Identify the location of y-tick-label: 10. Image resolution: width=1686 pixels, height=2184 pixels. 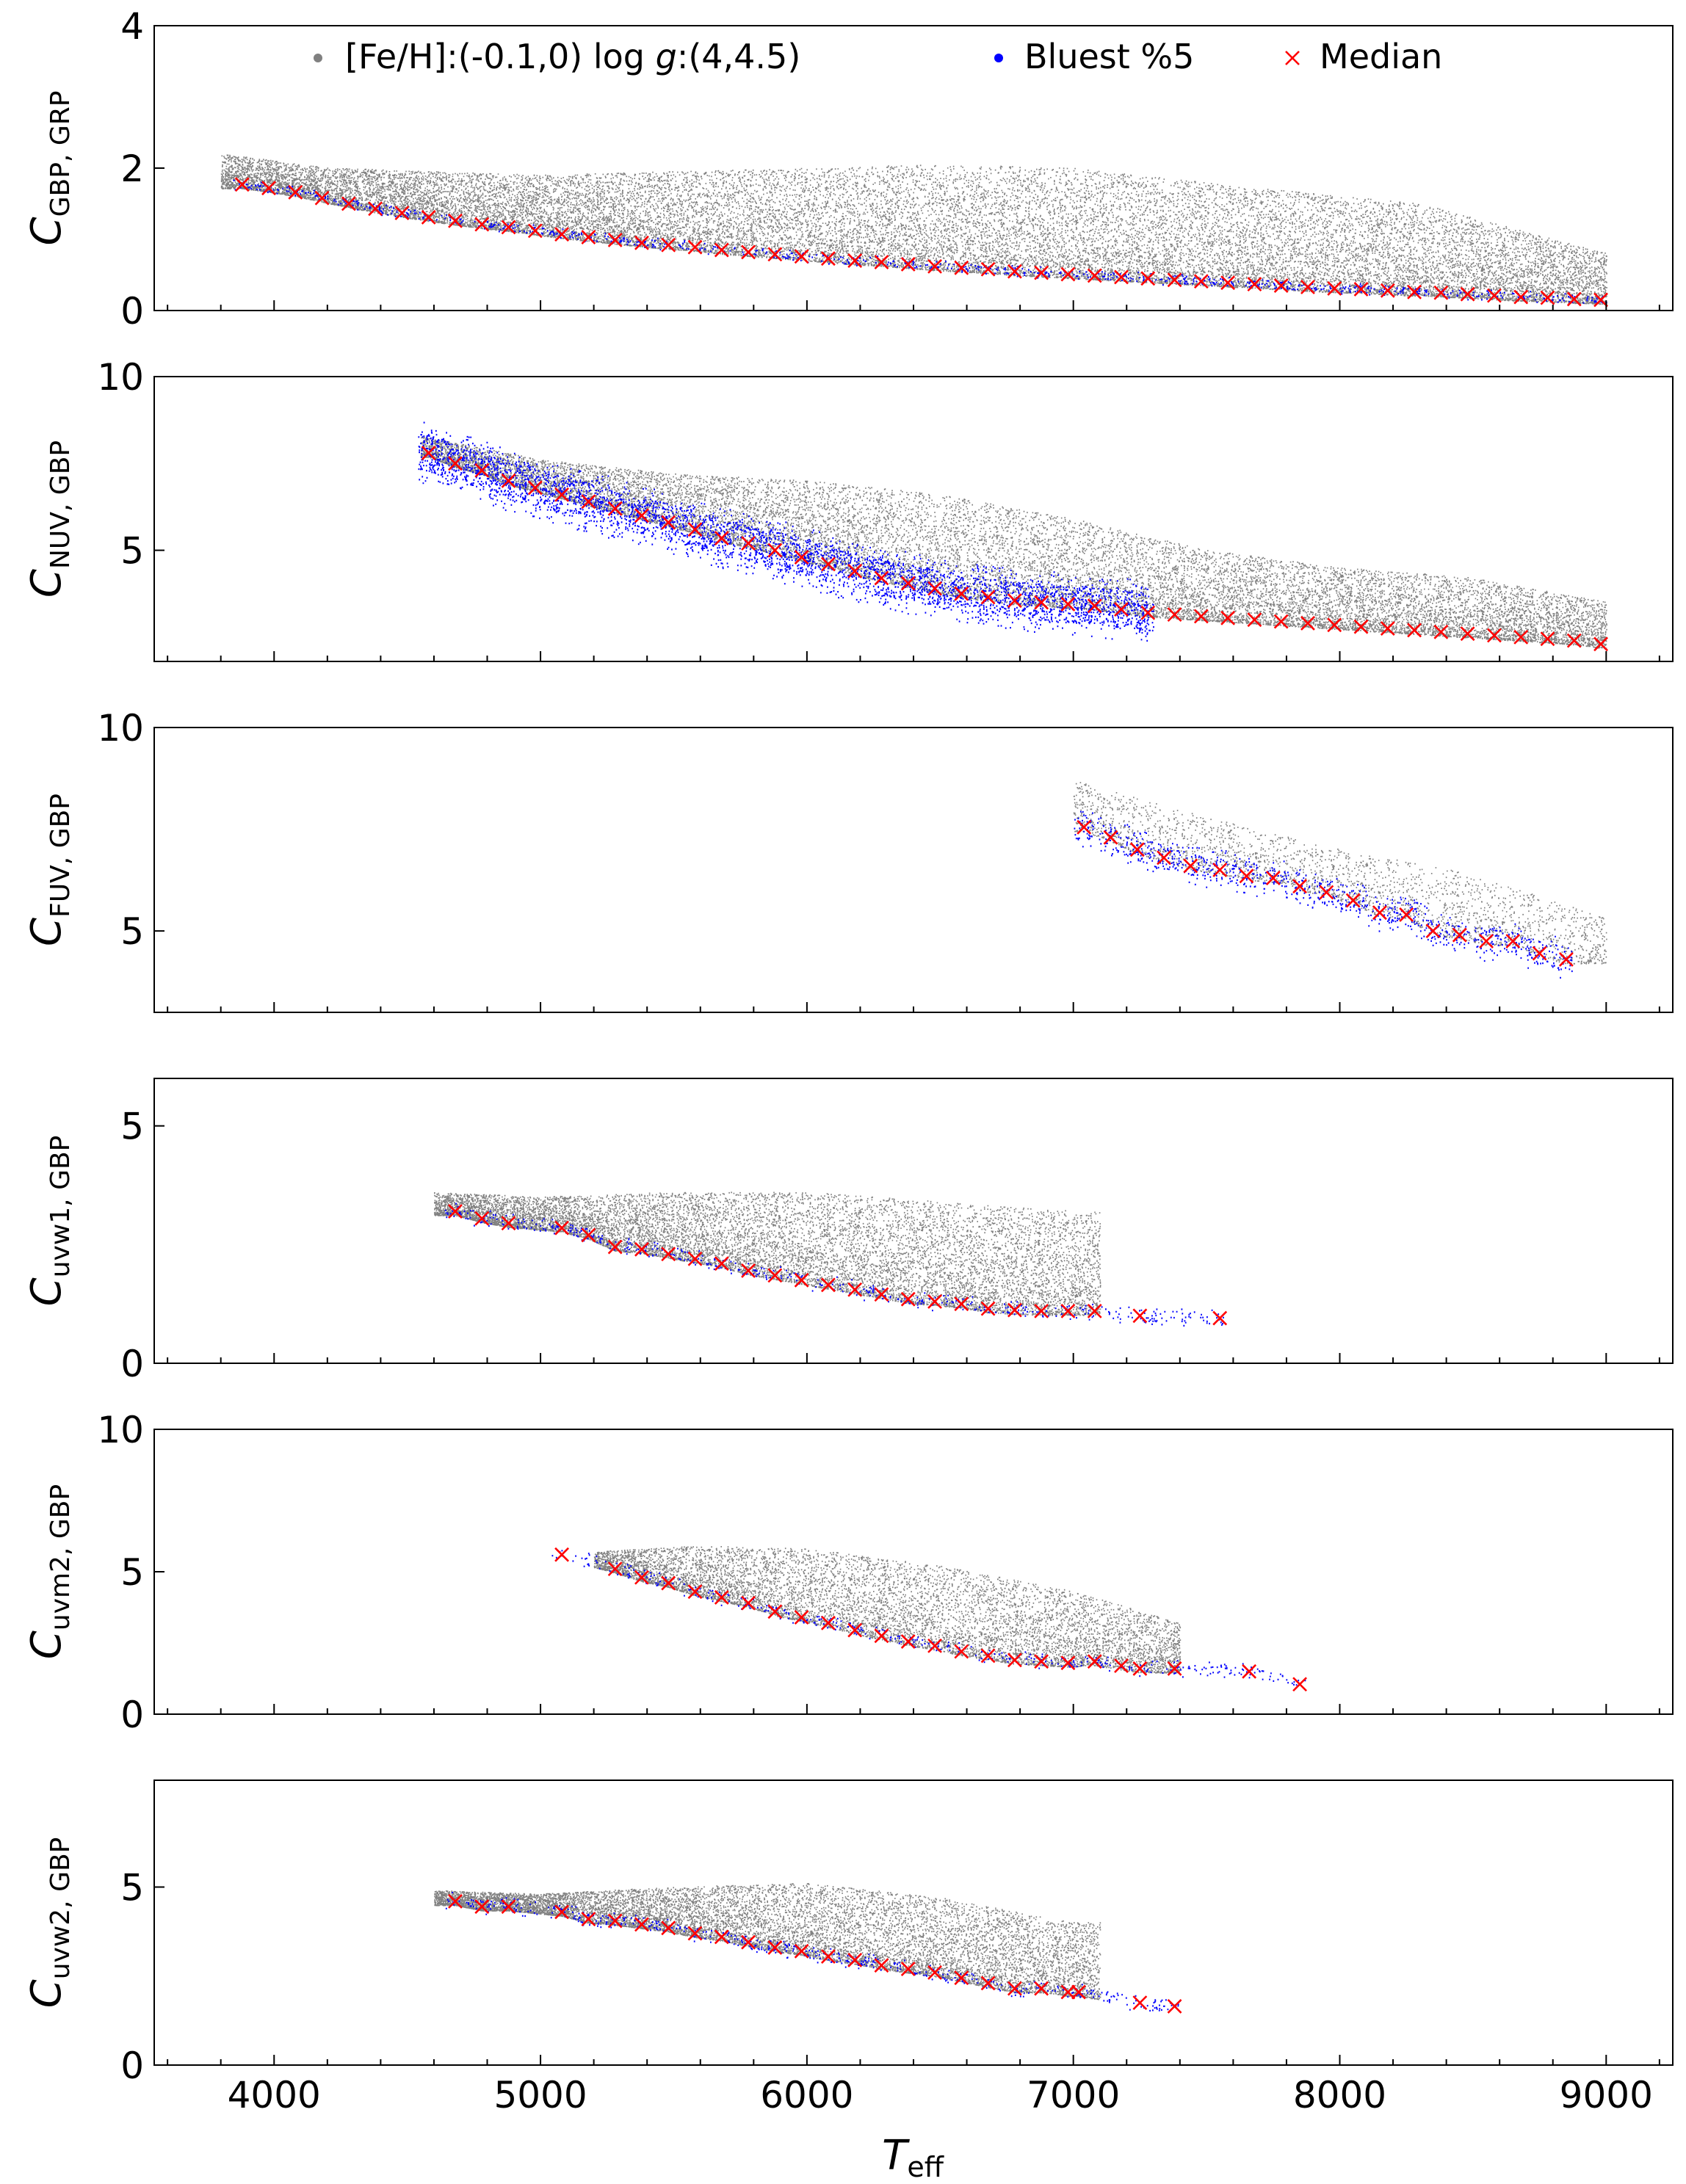
(121, 728).